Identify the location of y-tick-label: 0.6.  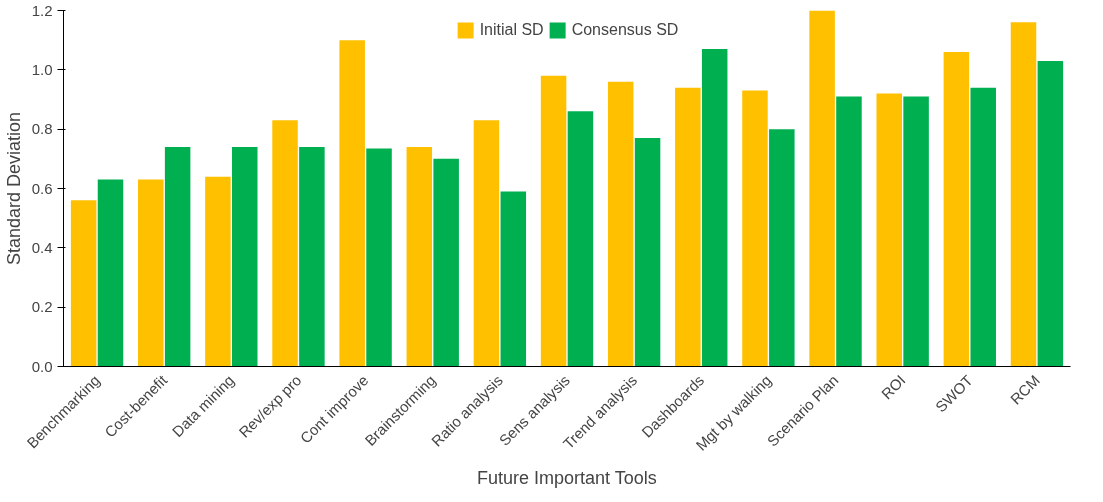
(42, 188).